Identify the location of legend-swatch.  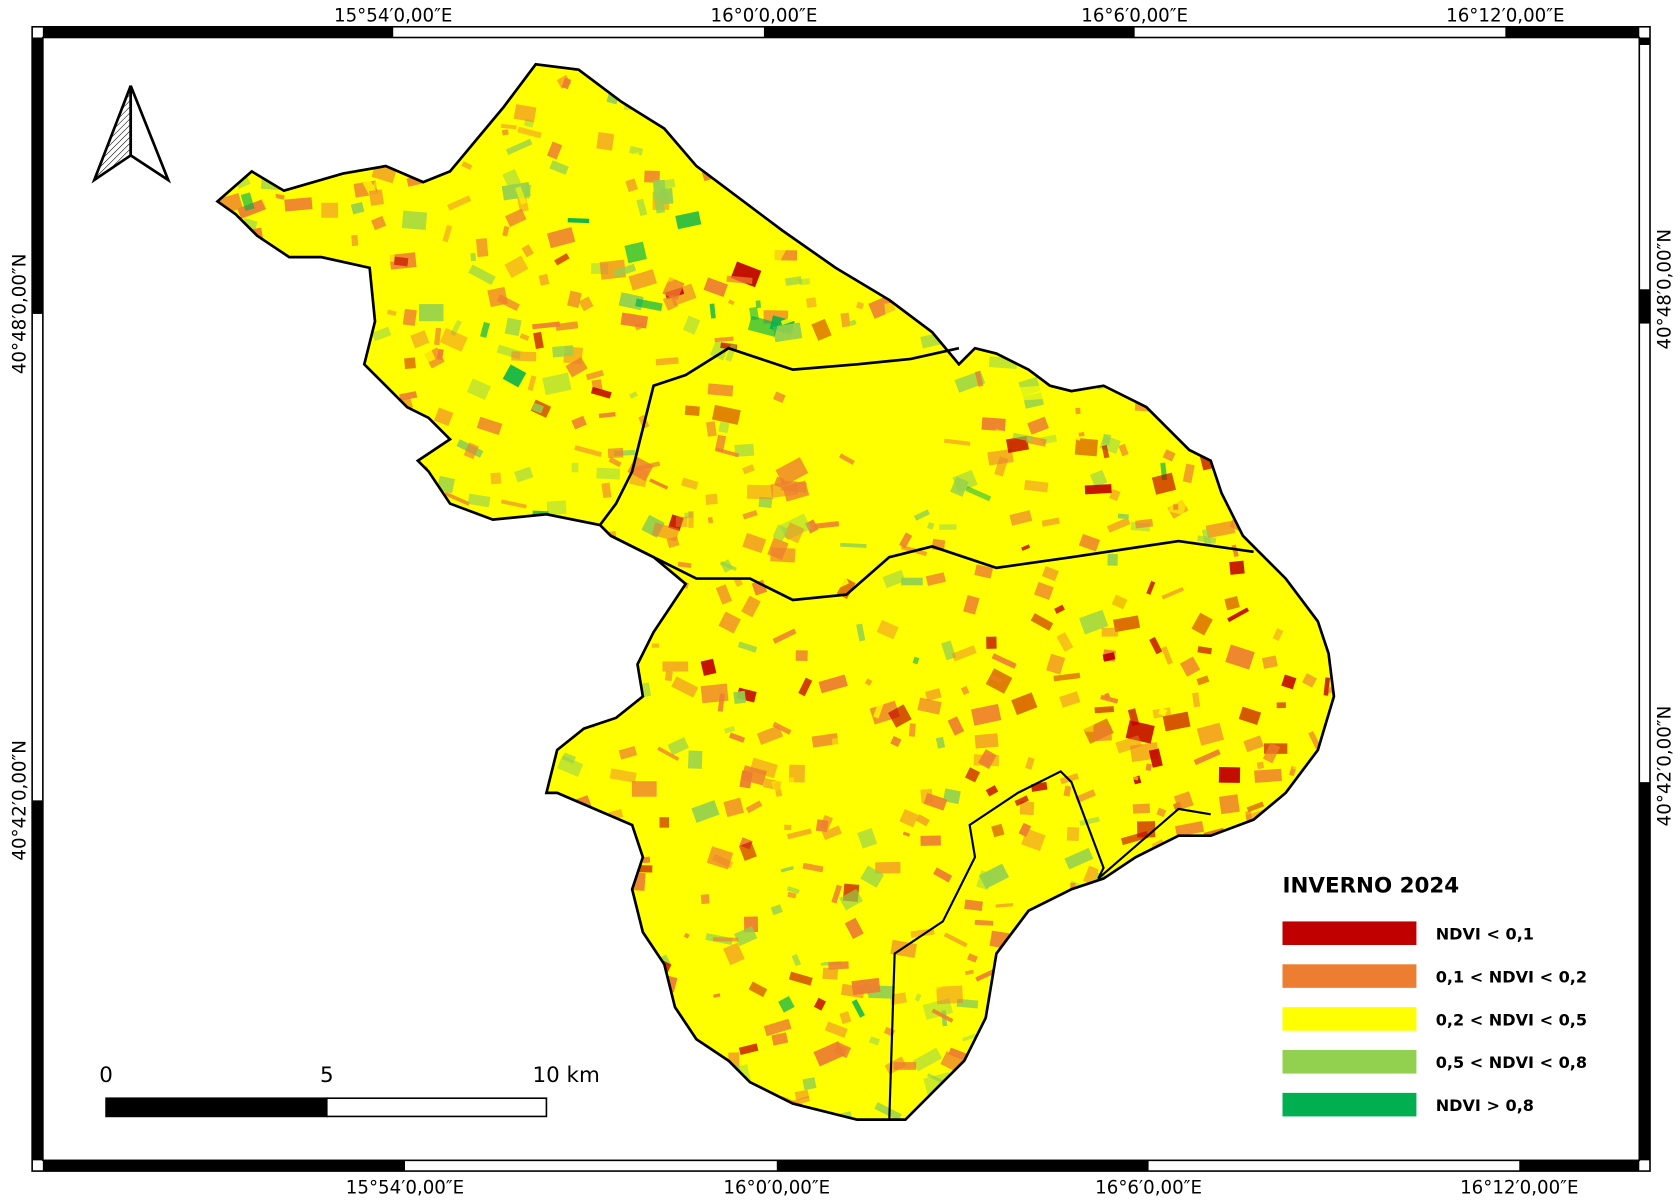
(1349, 1019).